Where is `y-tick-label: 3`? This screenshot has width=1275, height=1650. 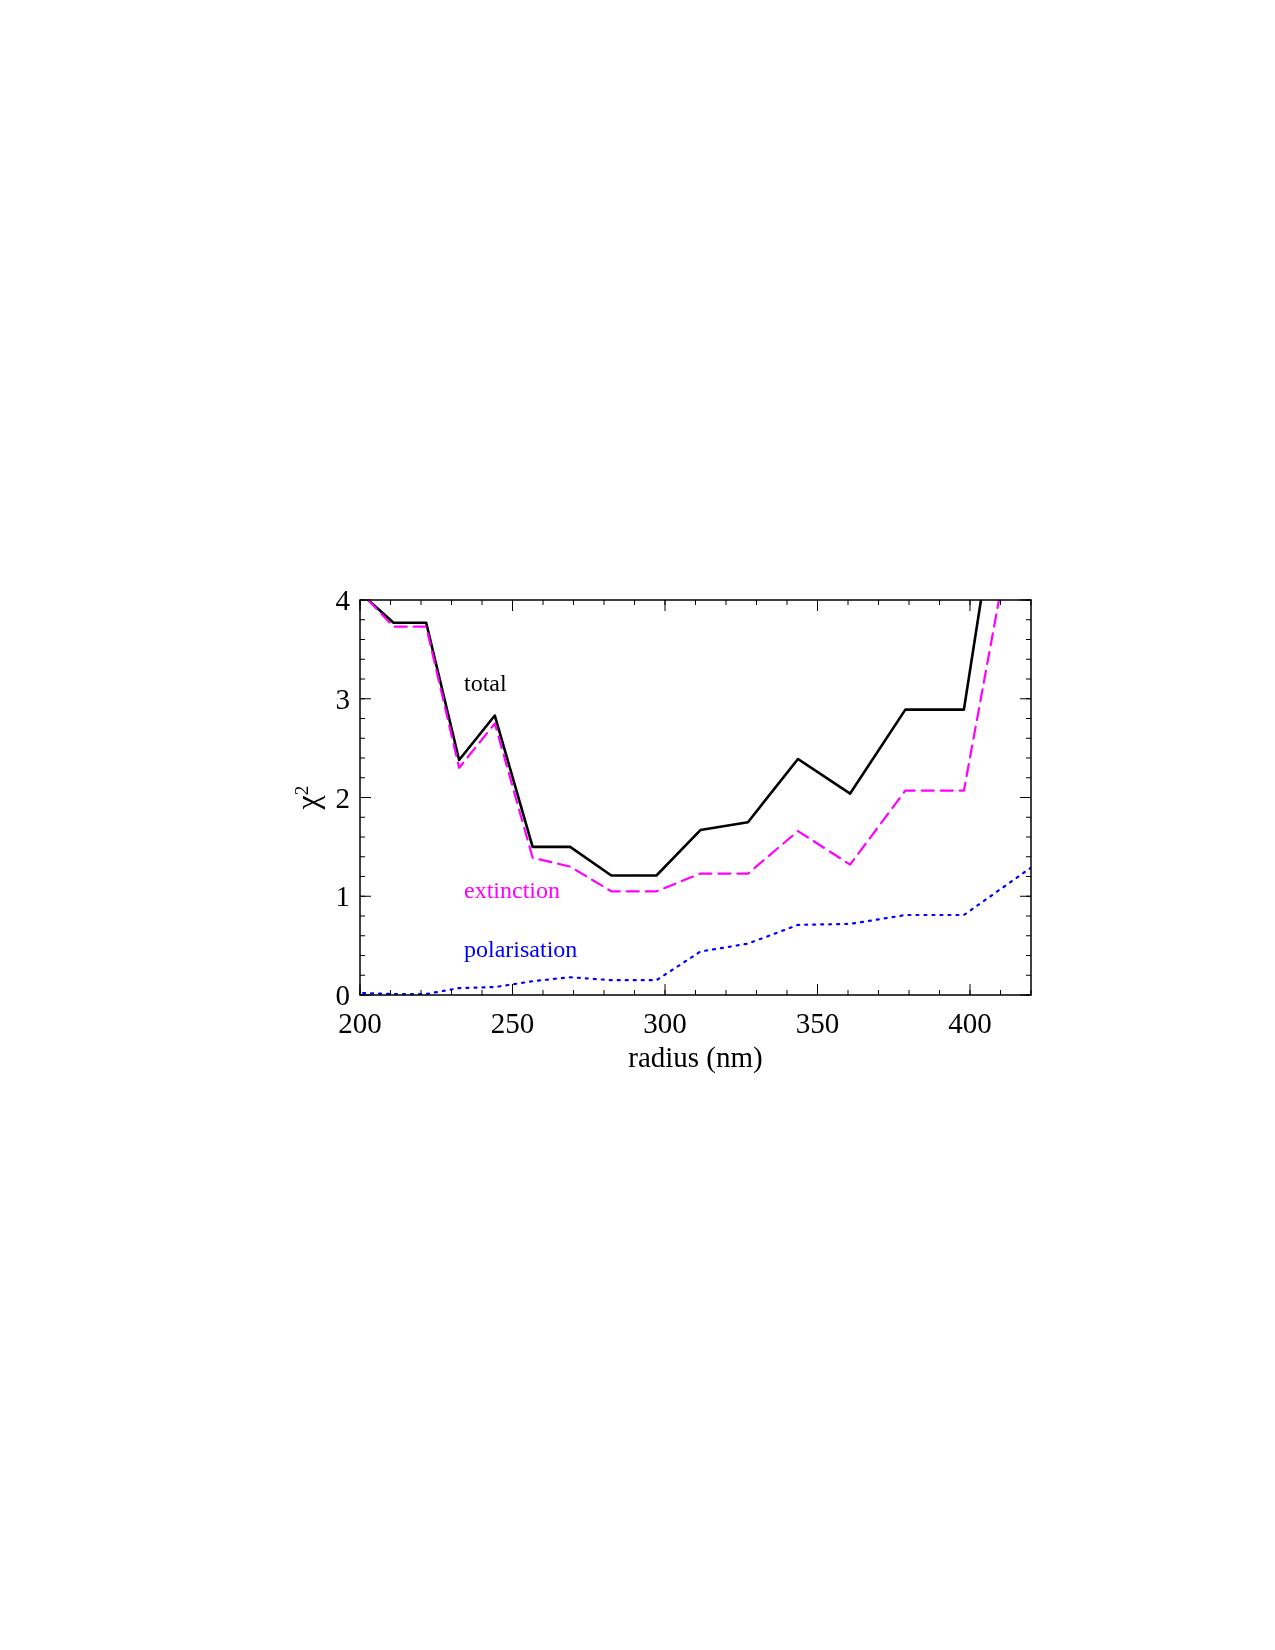
y-tick-label: 3 is located at coordinates (342, 698).